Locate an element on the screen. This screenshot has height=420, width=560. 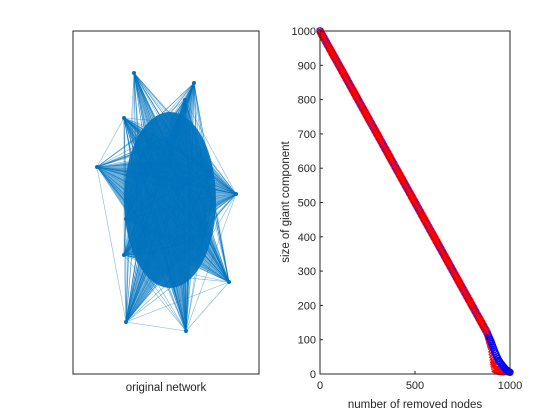
x-tick-label: 500 is located at coordinates (415, 386).